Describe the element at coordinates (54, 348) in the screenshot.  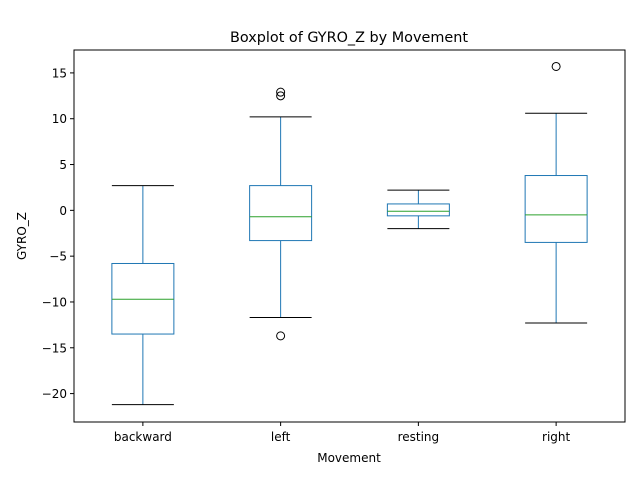
I see `y-tick-label: −15` at that location.